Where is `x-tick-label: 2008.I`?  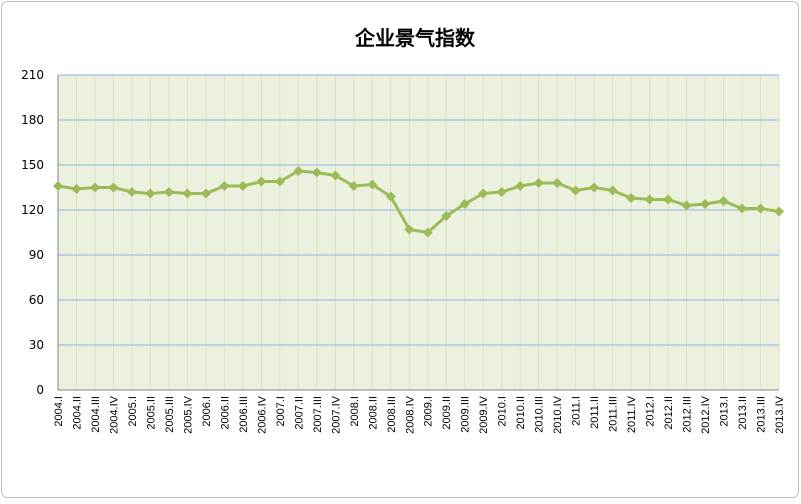
x-tick-label: 2008.I is located at coordinates (355, 411).